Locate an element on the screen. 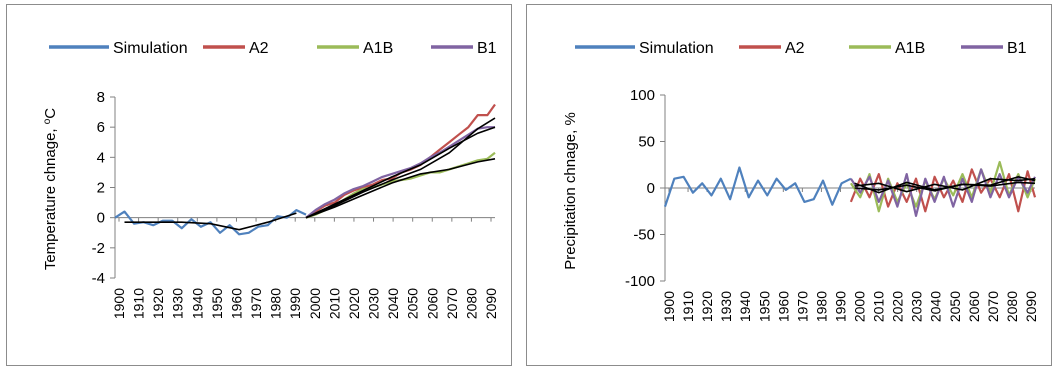  y-tick-label: -100 is located at coordinates (640, 281).